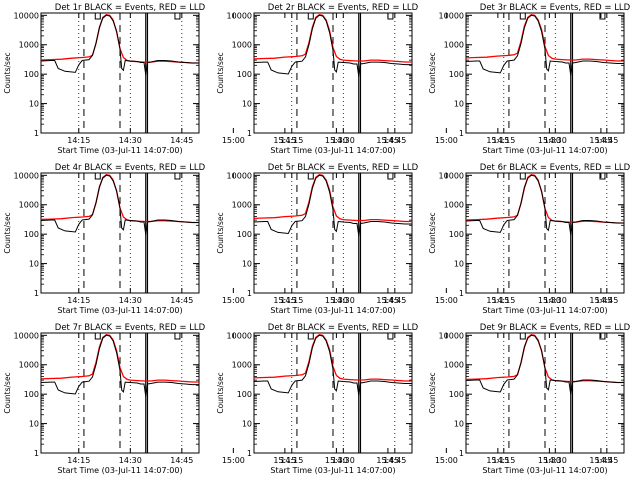 This screenshot has width=640, height=480. I want to click on panel-title: Det 6r BLACK = Events, RED = LLD, so click(555, 168).